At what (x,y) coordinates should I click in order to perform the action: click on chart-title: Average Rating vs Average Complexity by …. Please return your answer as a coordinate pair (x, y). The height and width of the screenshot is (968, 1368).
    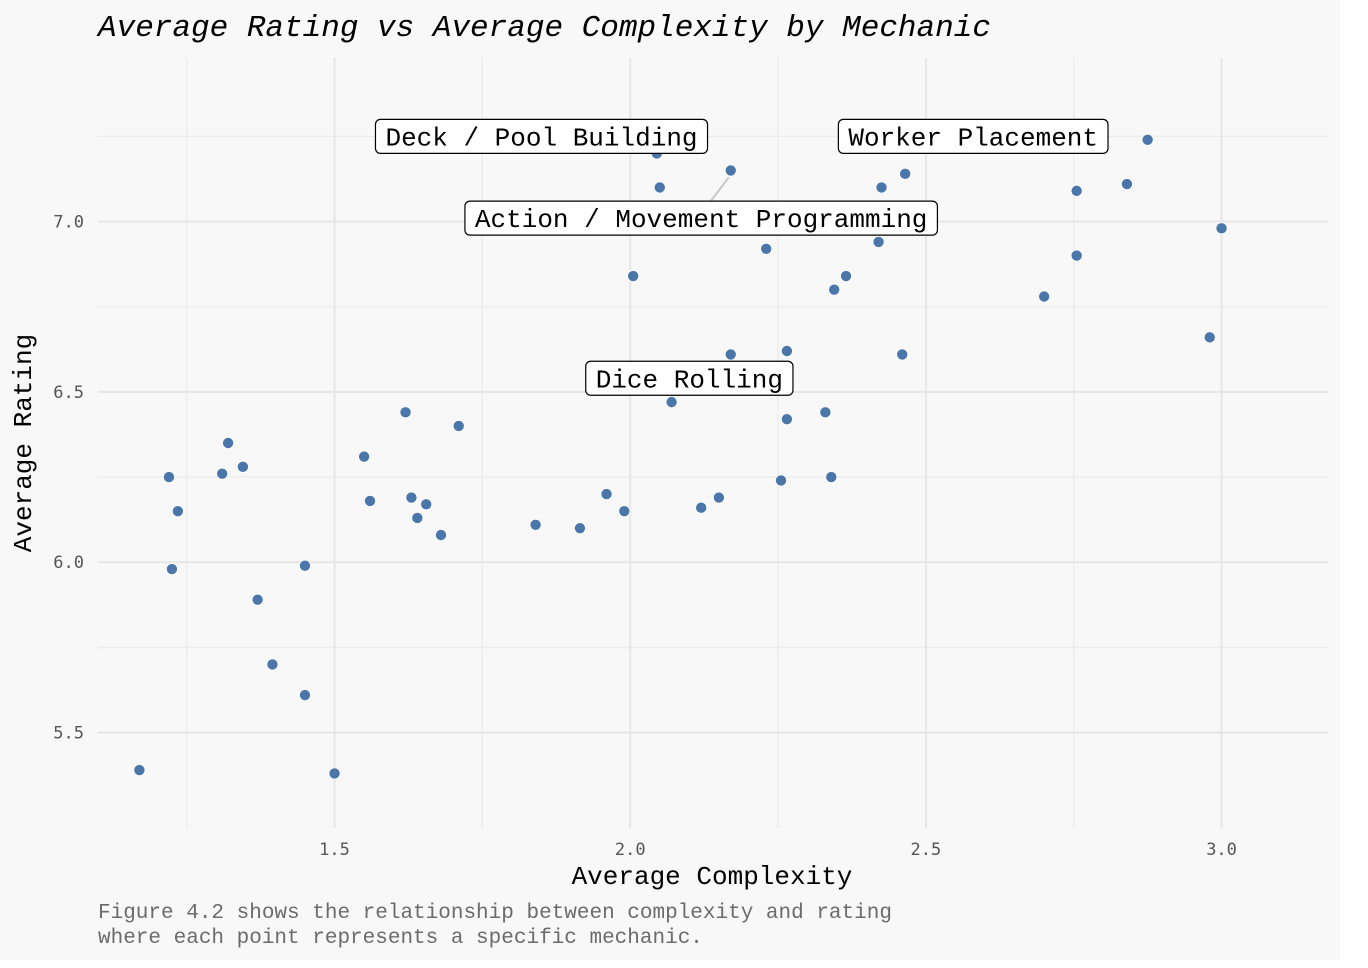
    Looking at the image, I should click on (543, 28).